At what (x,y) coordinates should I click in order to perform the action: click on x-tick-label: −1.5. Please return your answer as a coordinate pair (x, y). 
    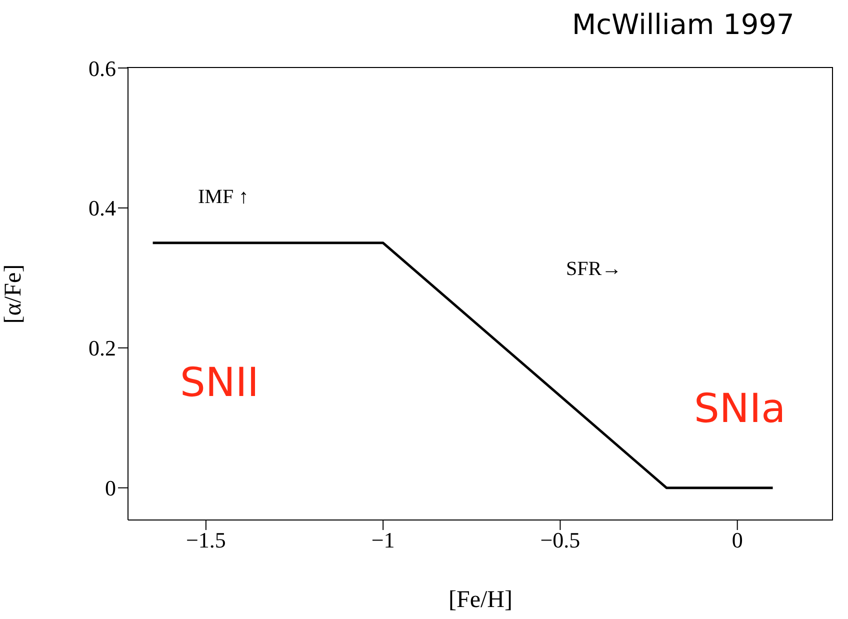
    Looking at the image, I should click on (206, 540).